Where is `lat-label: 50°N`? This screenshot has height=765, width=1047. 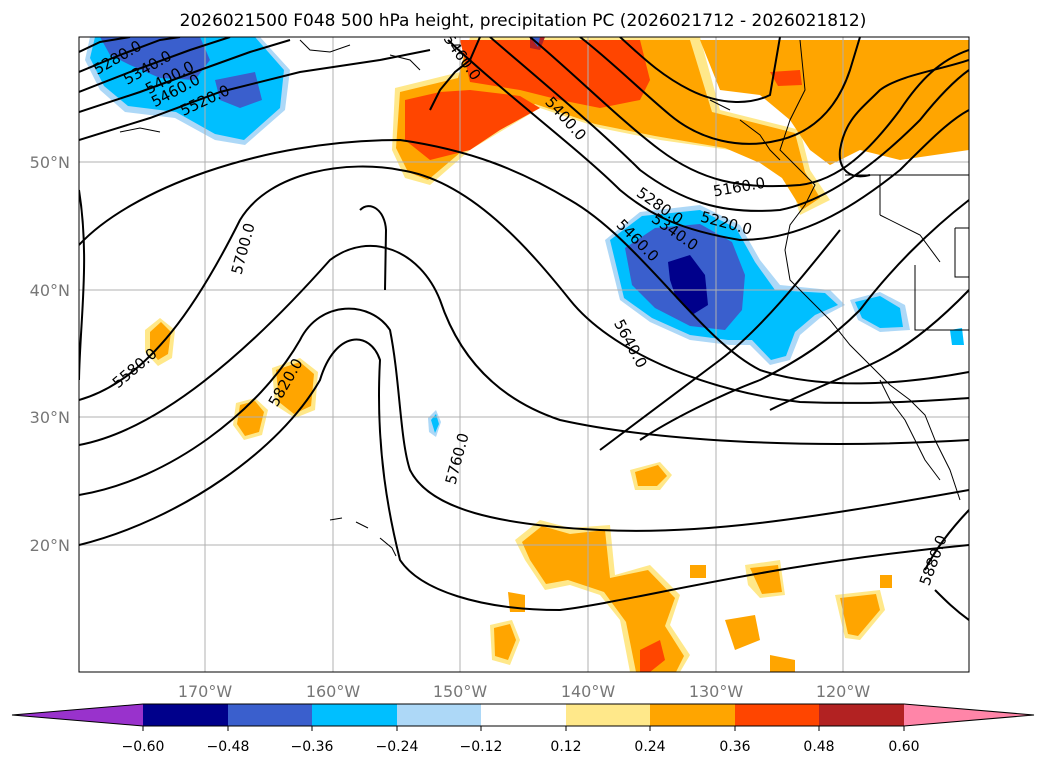 lat-label: 50°N is located at coordinates (50, 162).